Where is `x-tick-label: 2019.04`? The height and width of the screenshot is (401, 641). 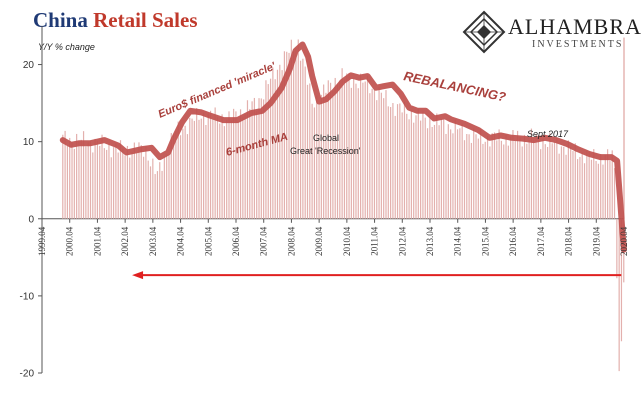
x-tick-label: 2019.04 is located at coordinates (596, 241).